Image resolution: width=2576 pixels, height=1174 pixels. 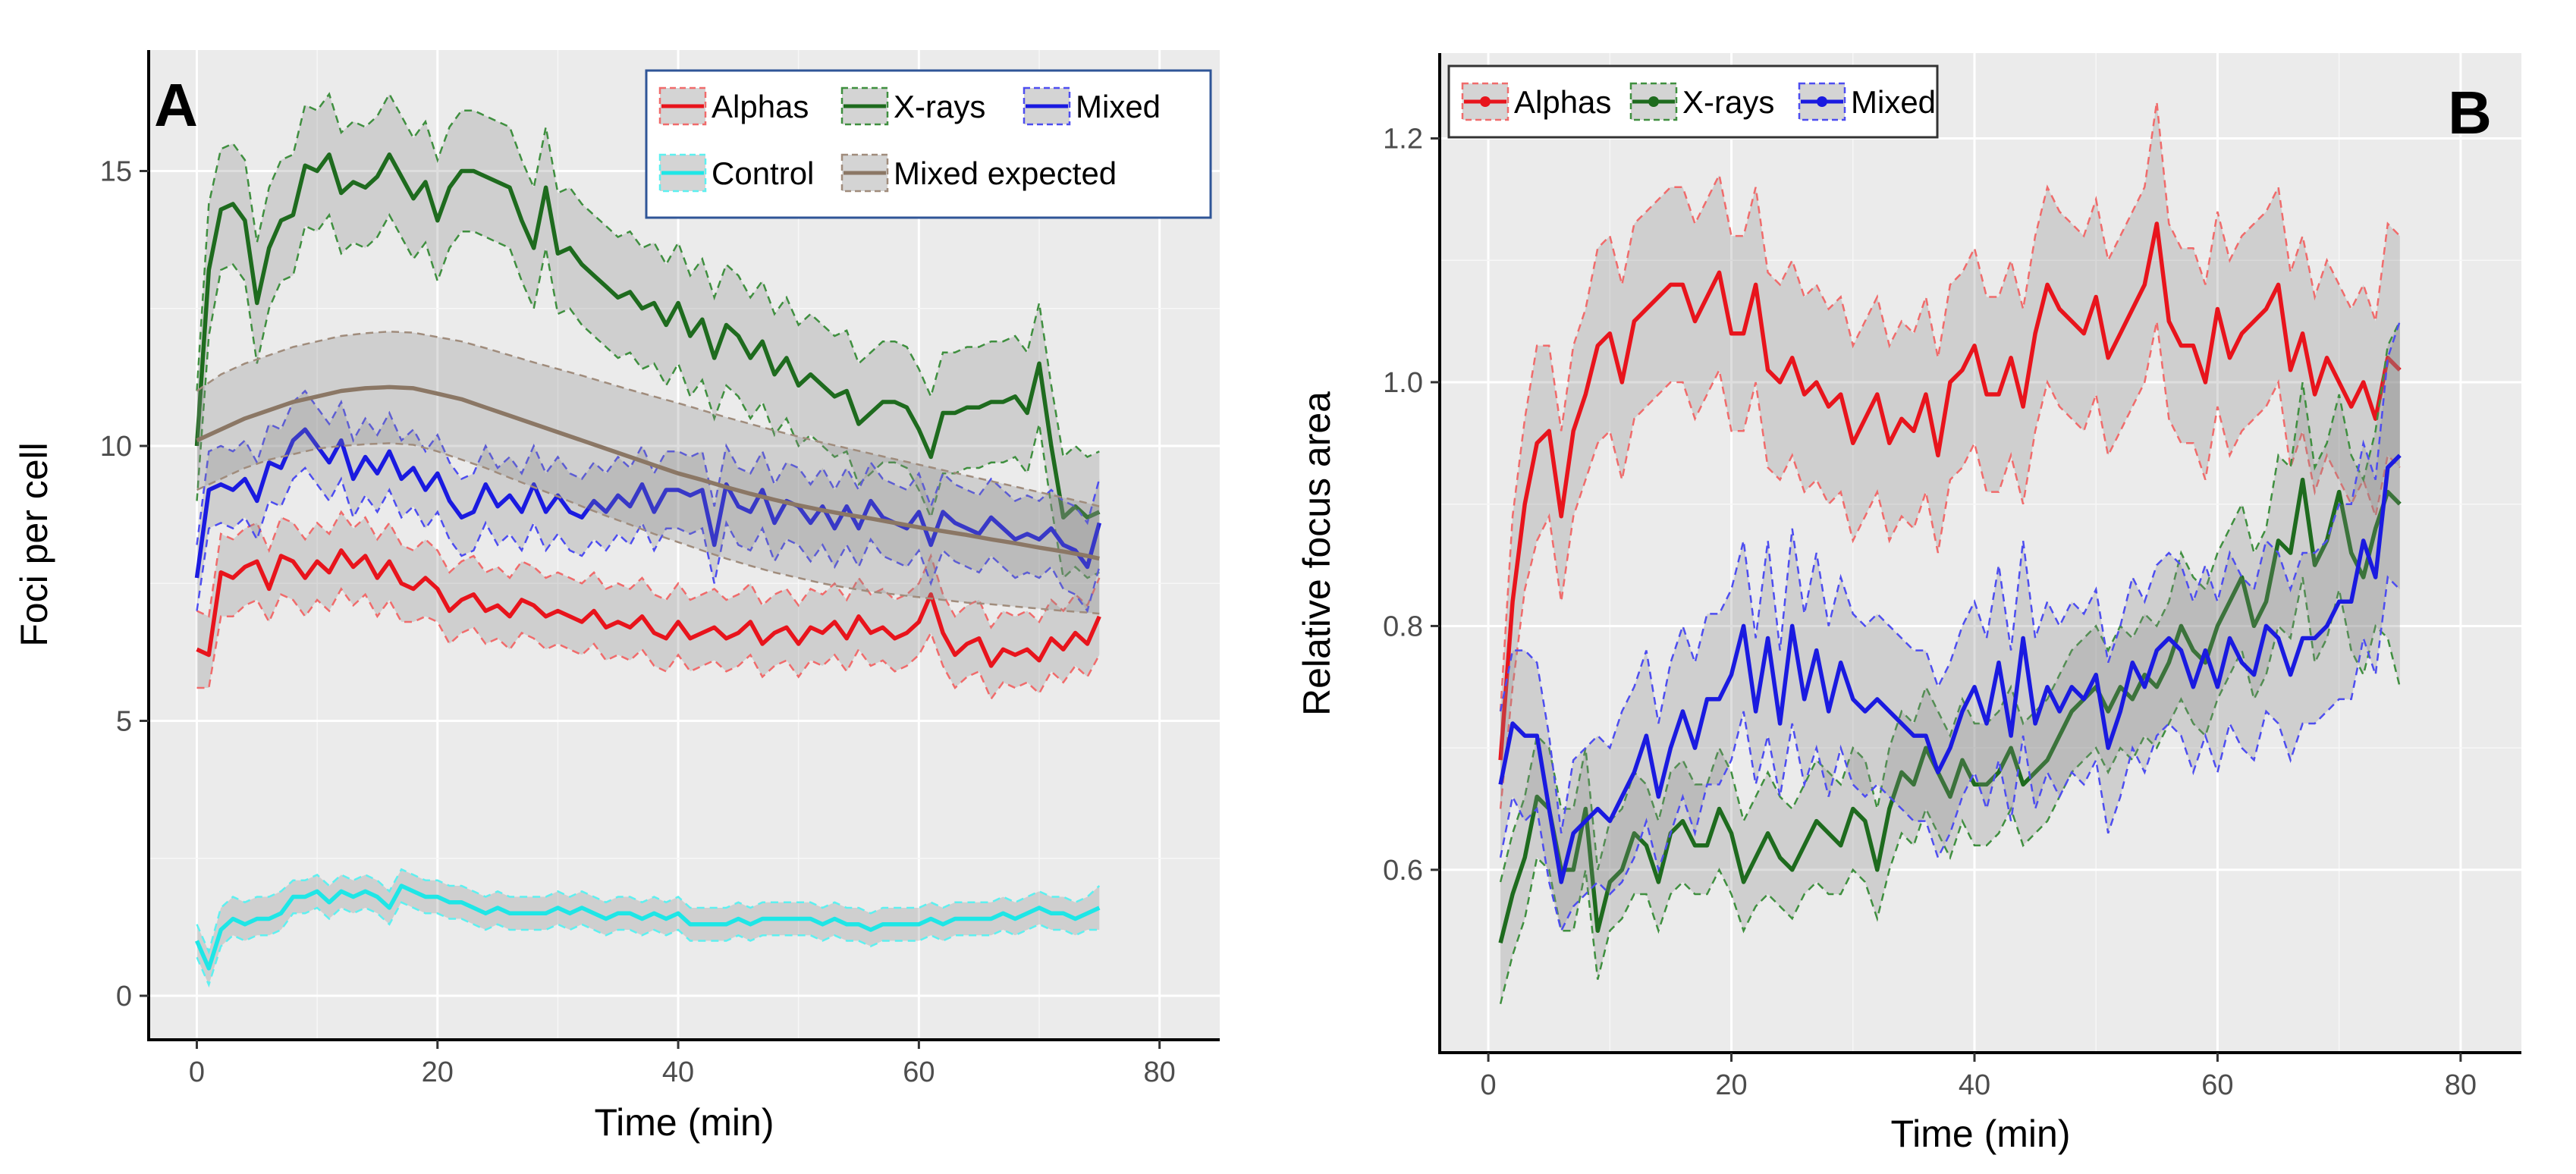 I want to click on legend-entry-control: Control, so click(x=736, y=173).